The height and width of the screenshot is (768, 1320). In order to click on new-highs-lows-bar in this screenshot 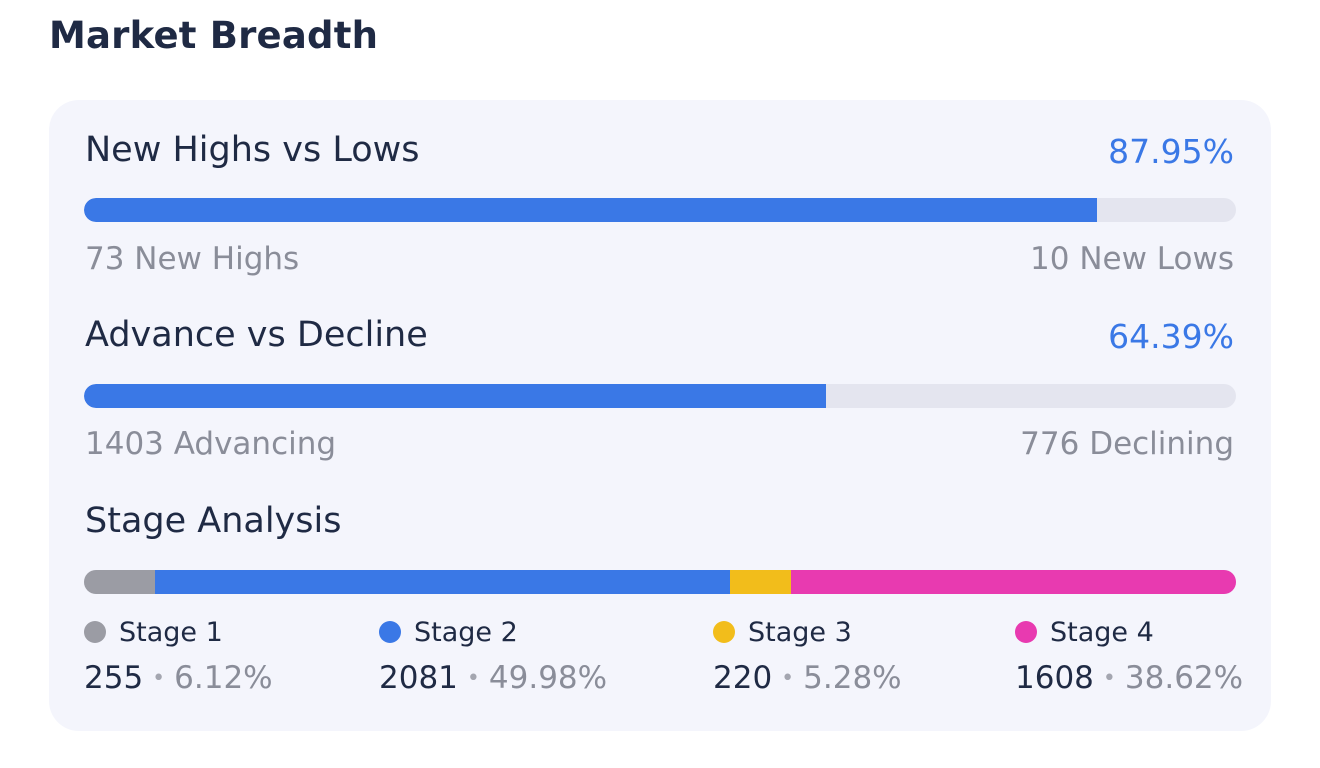, I will do `click(660, 210)`.